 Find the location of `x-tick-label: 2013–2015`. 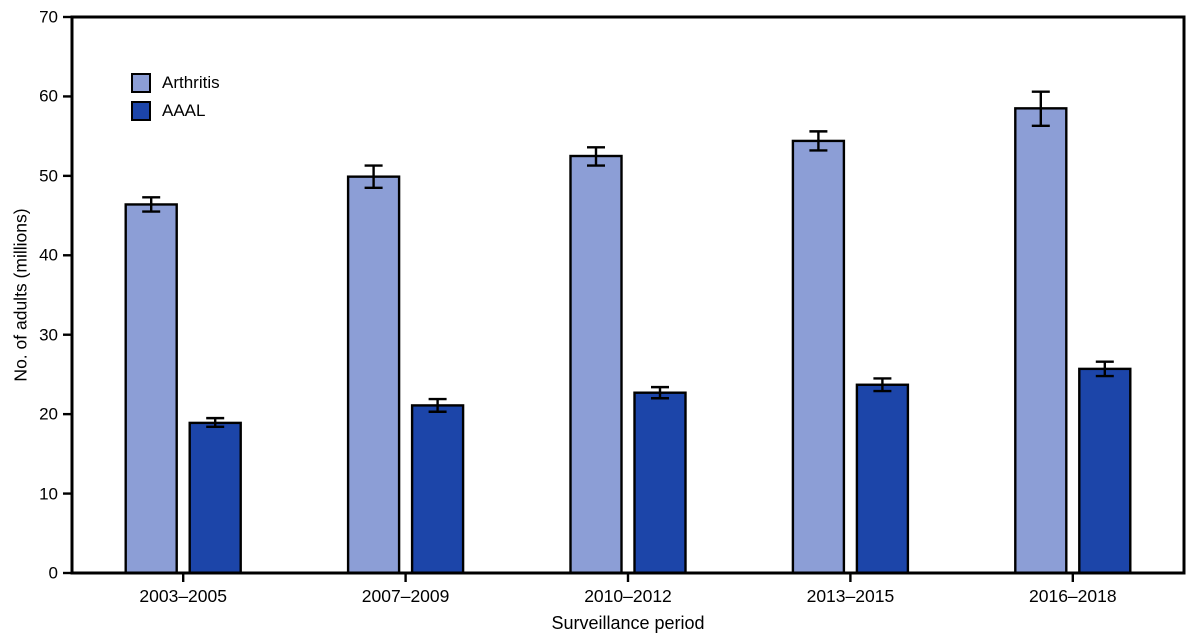

x-tick-label: 2013–2015 is located at coordinates (850, 596).